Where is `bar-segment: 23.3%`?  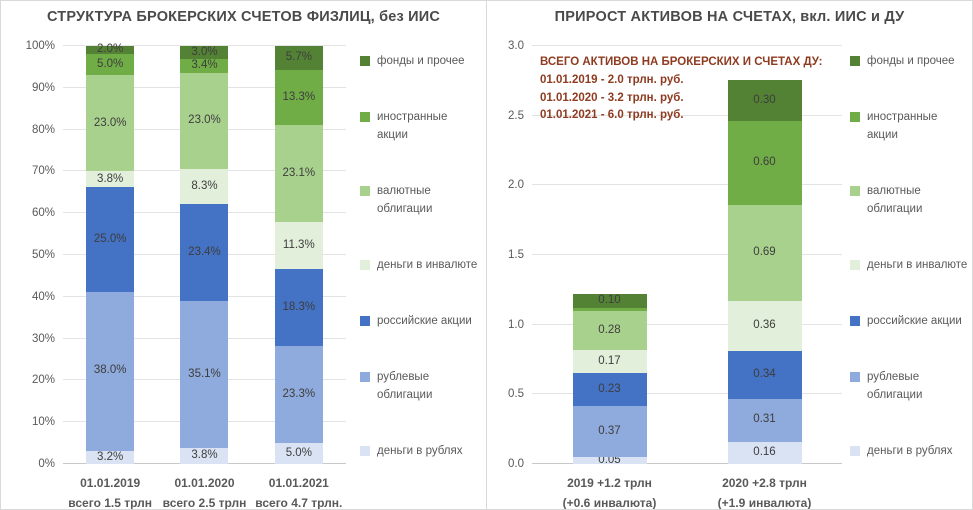 bar-segment: 23.3% is located at coordinates (298, 394).